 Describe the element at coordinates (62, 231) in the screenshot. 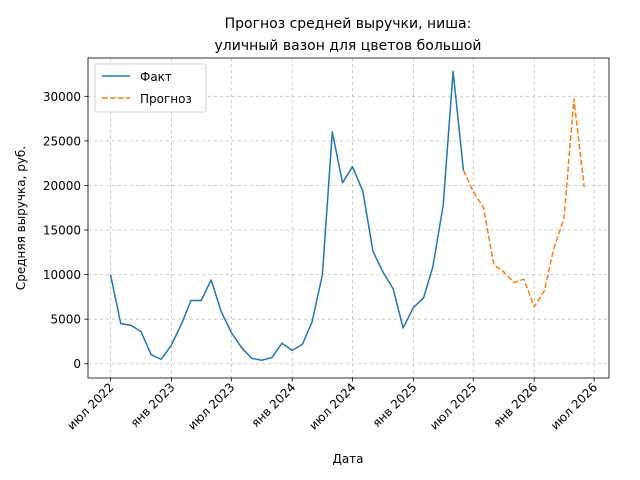

I see `y-tick-label: 15000` at that location.